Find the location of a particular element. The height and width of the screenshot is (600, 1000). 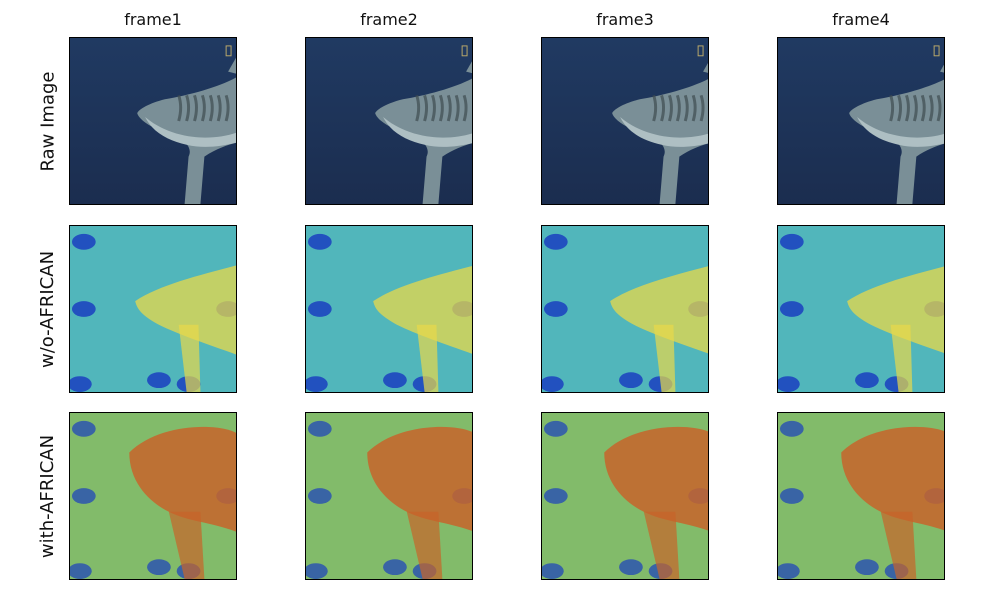

row-label-raw-image: Raw Image is located at coordinates (48, 121).